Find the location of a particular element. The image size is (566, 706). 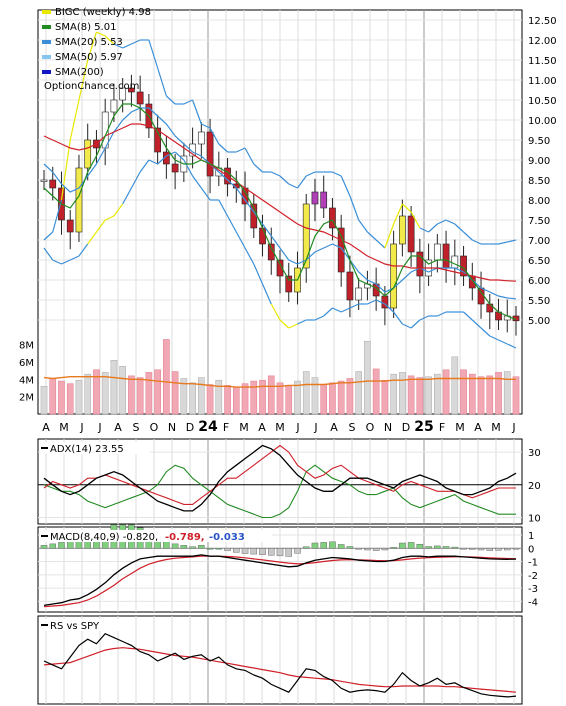

x-axis-label: M is located at coordinates (64, 427).